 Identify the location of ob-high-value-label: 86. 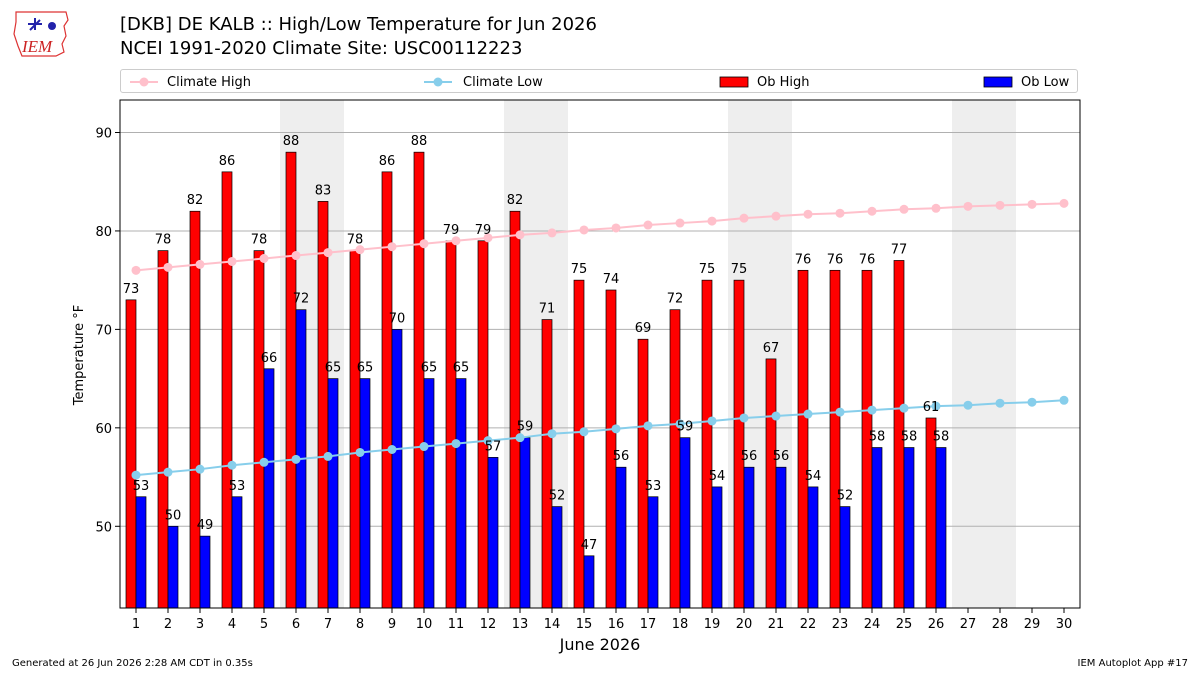
(227, 161).